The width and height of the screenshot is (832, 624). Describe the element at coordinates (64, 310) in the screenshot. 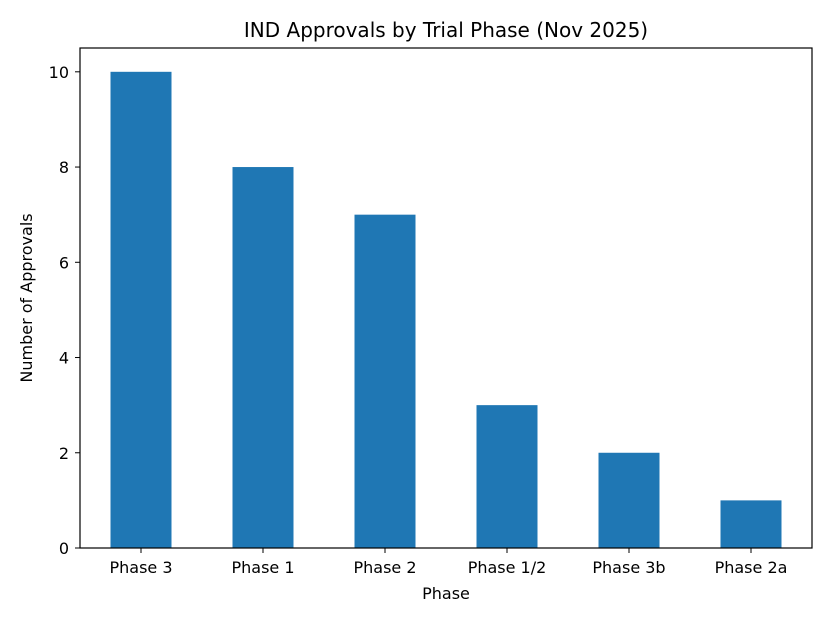

I see `y-ticks-group: 0 2 4 6 8 10` at that location.